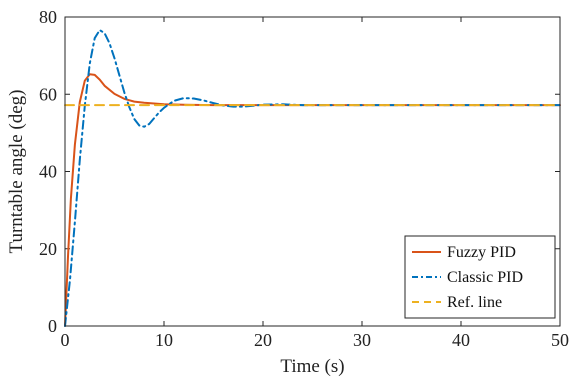 The height and width of the screenshot is (378, 576). Describe the element at coordinates (164, 340) in the screenshot. I see `x-tick-label: 10` at that location.